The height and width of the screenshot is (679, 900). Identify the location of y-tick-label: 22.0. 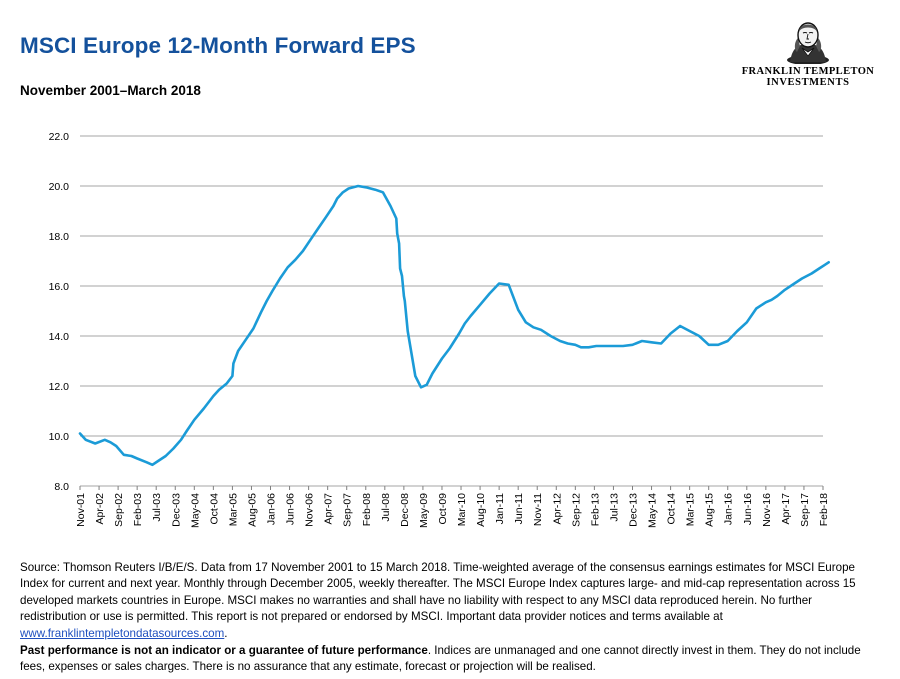
(59, 137).